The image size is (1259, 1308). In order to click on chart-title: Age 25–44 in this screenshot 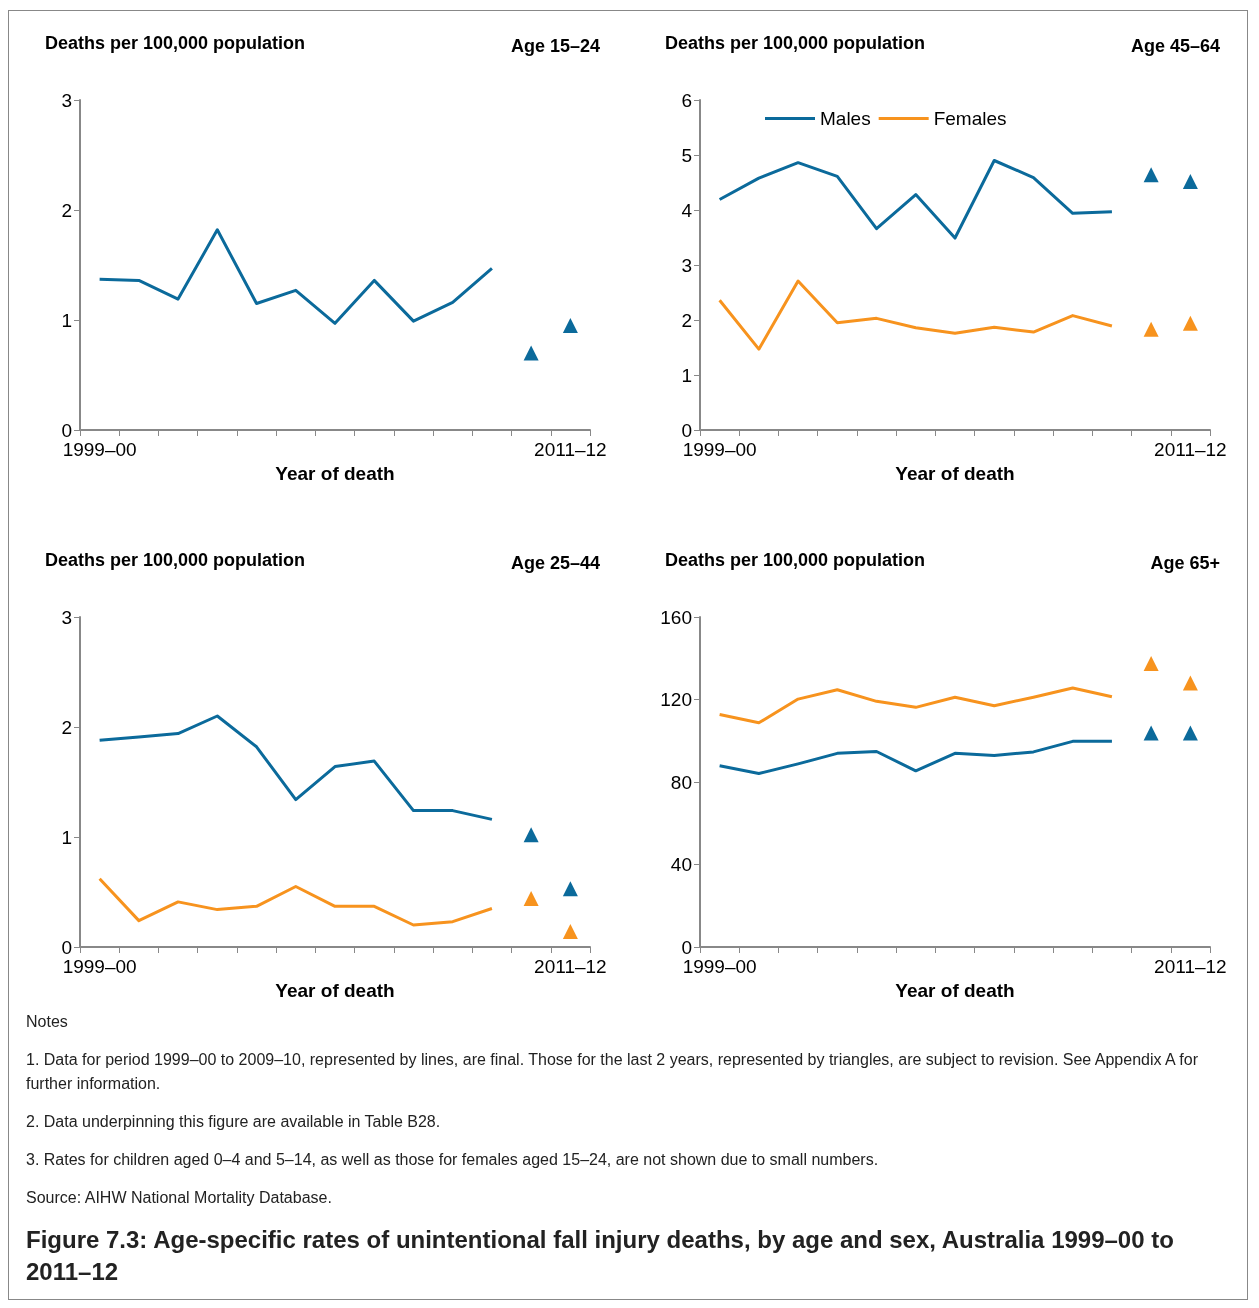, I will do `click(555, 563)`.